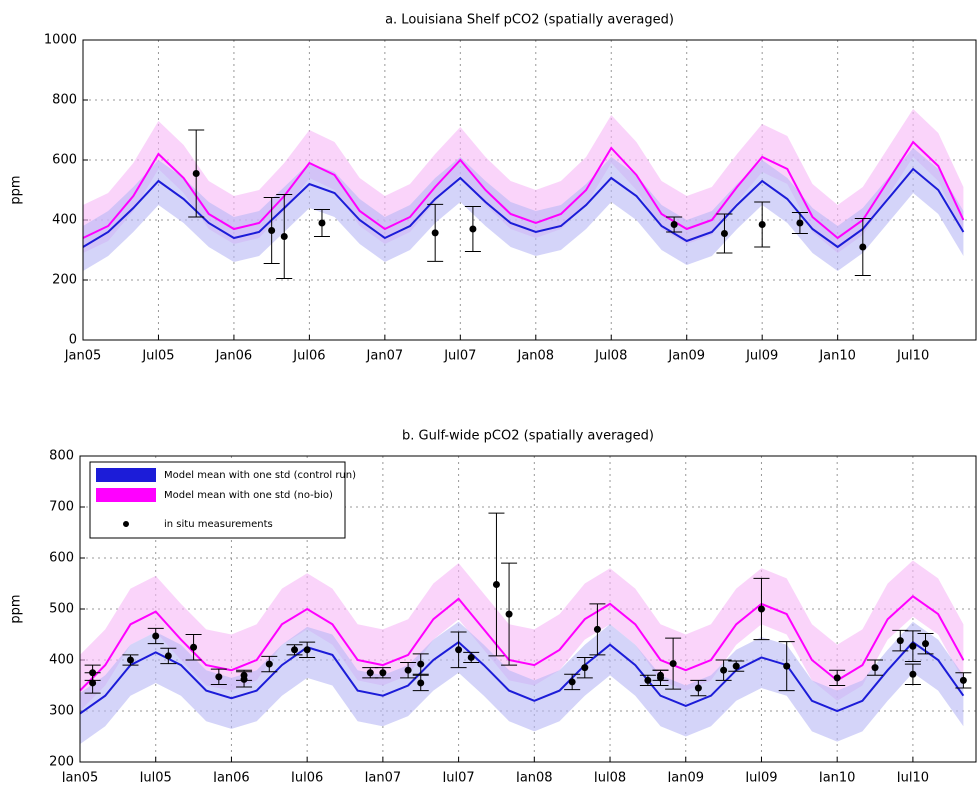 Image resolution: width=977 pixels, height=786 pixels. I want to click on y-tick-label: 700, so click(61, 507).